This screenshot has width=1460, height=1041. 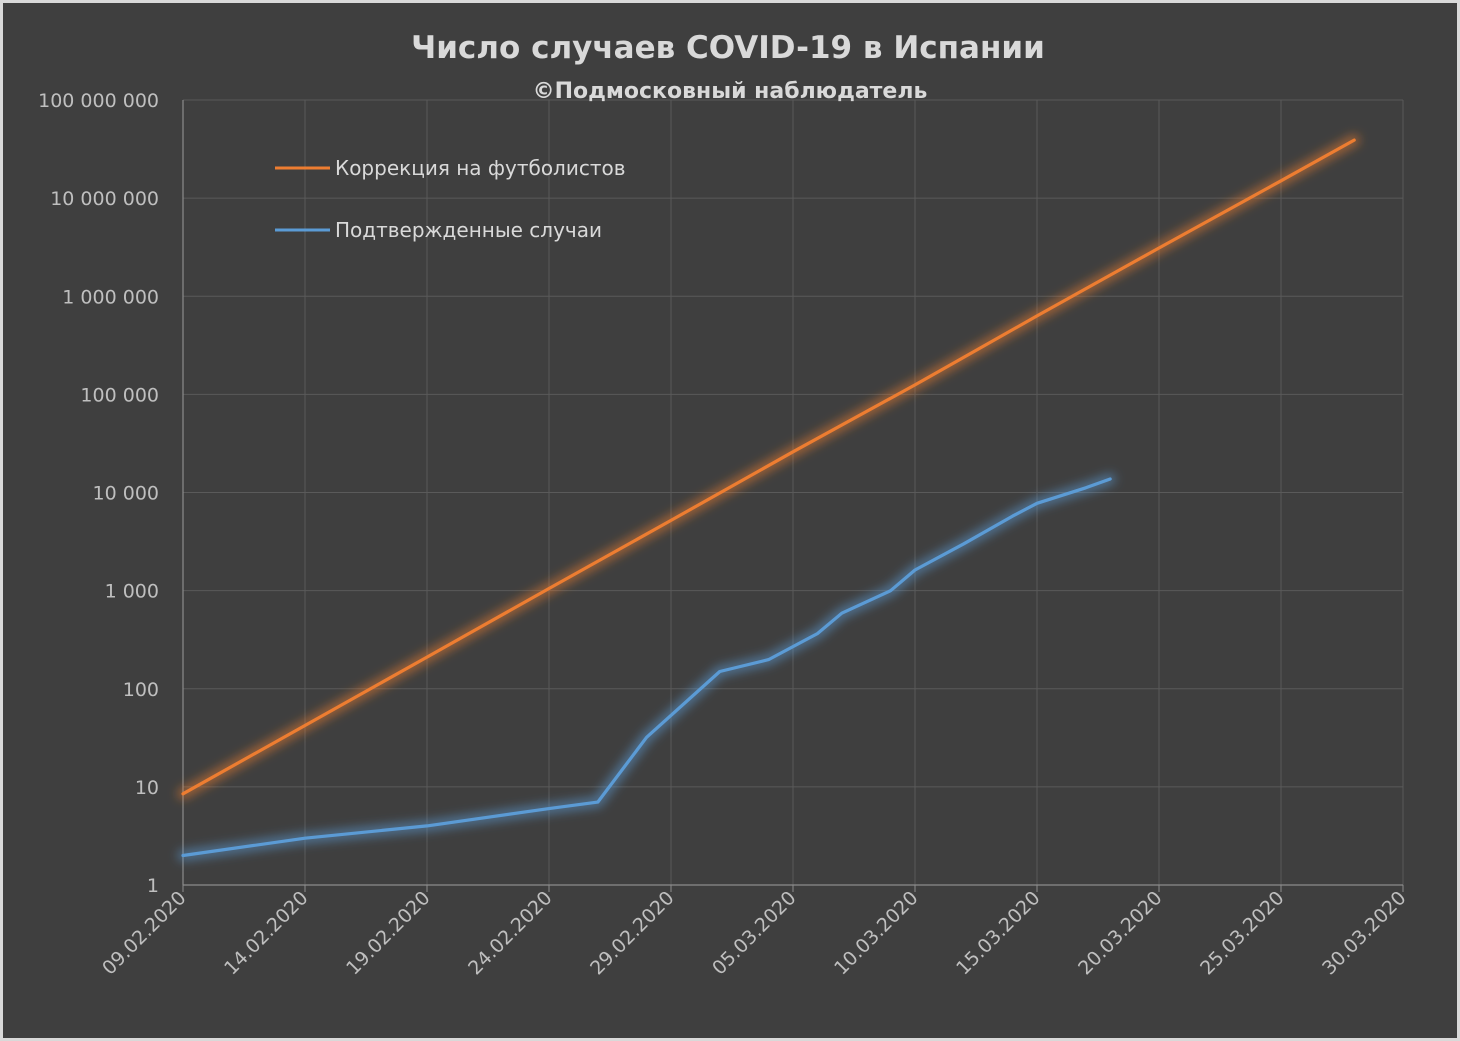 I want to click on x-tick-label: 10.03.2020, so click(x=876, y=933).